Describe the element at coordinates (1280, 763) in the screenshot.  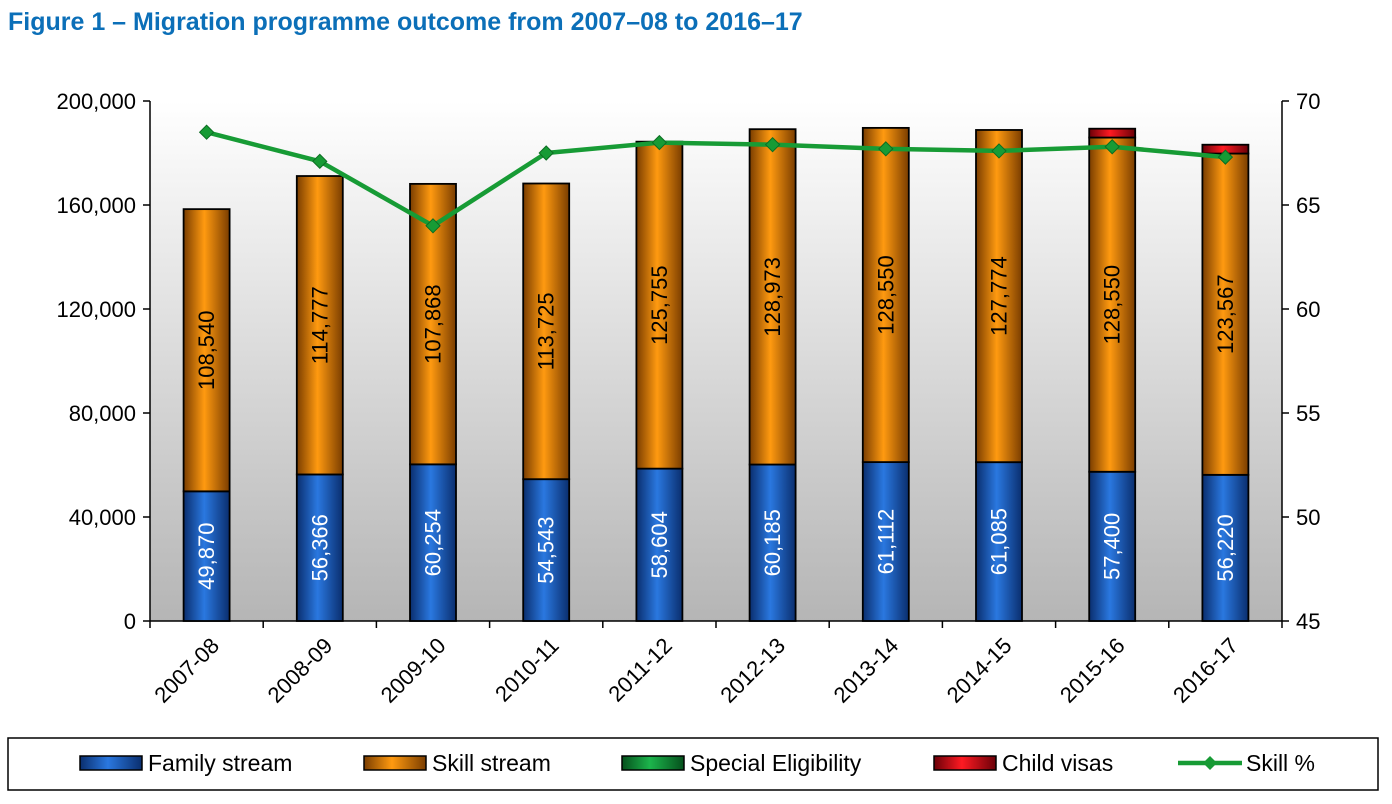
I see `legend-label-skill-percent: Skill %` at that location.